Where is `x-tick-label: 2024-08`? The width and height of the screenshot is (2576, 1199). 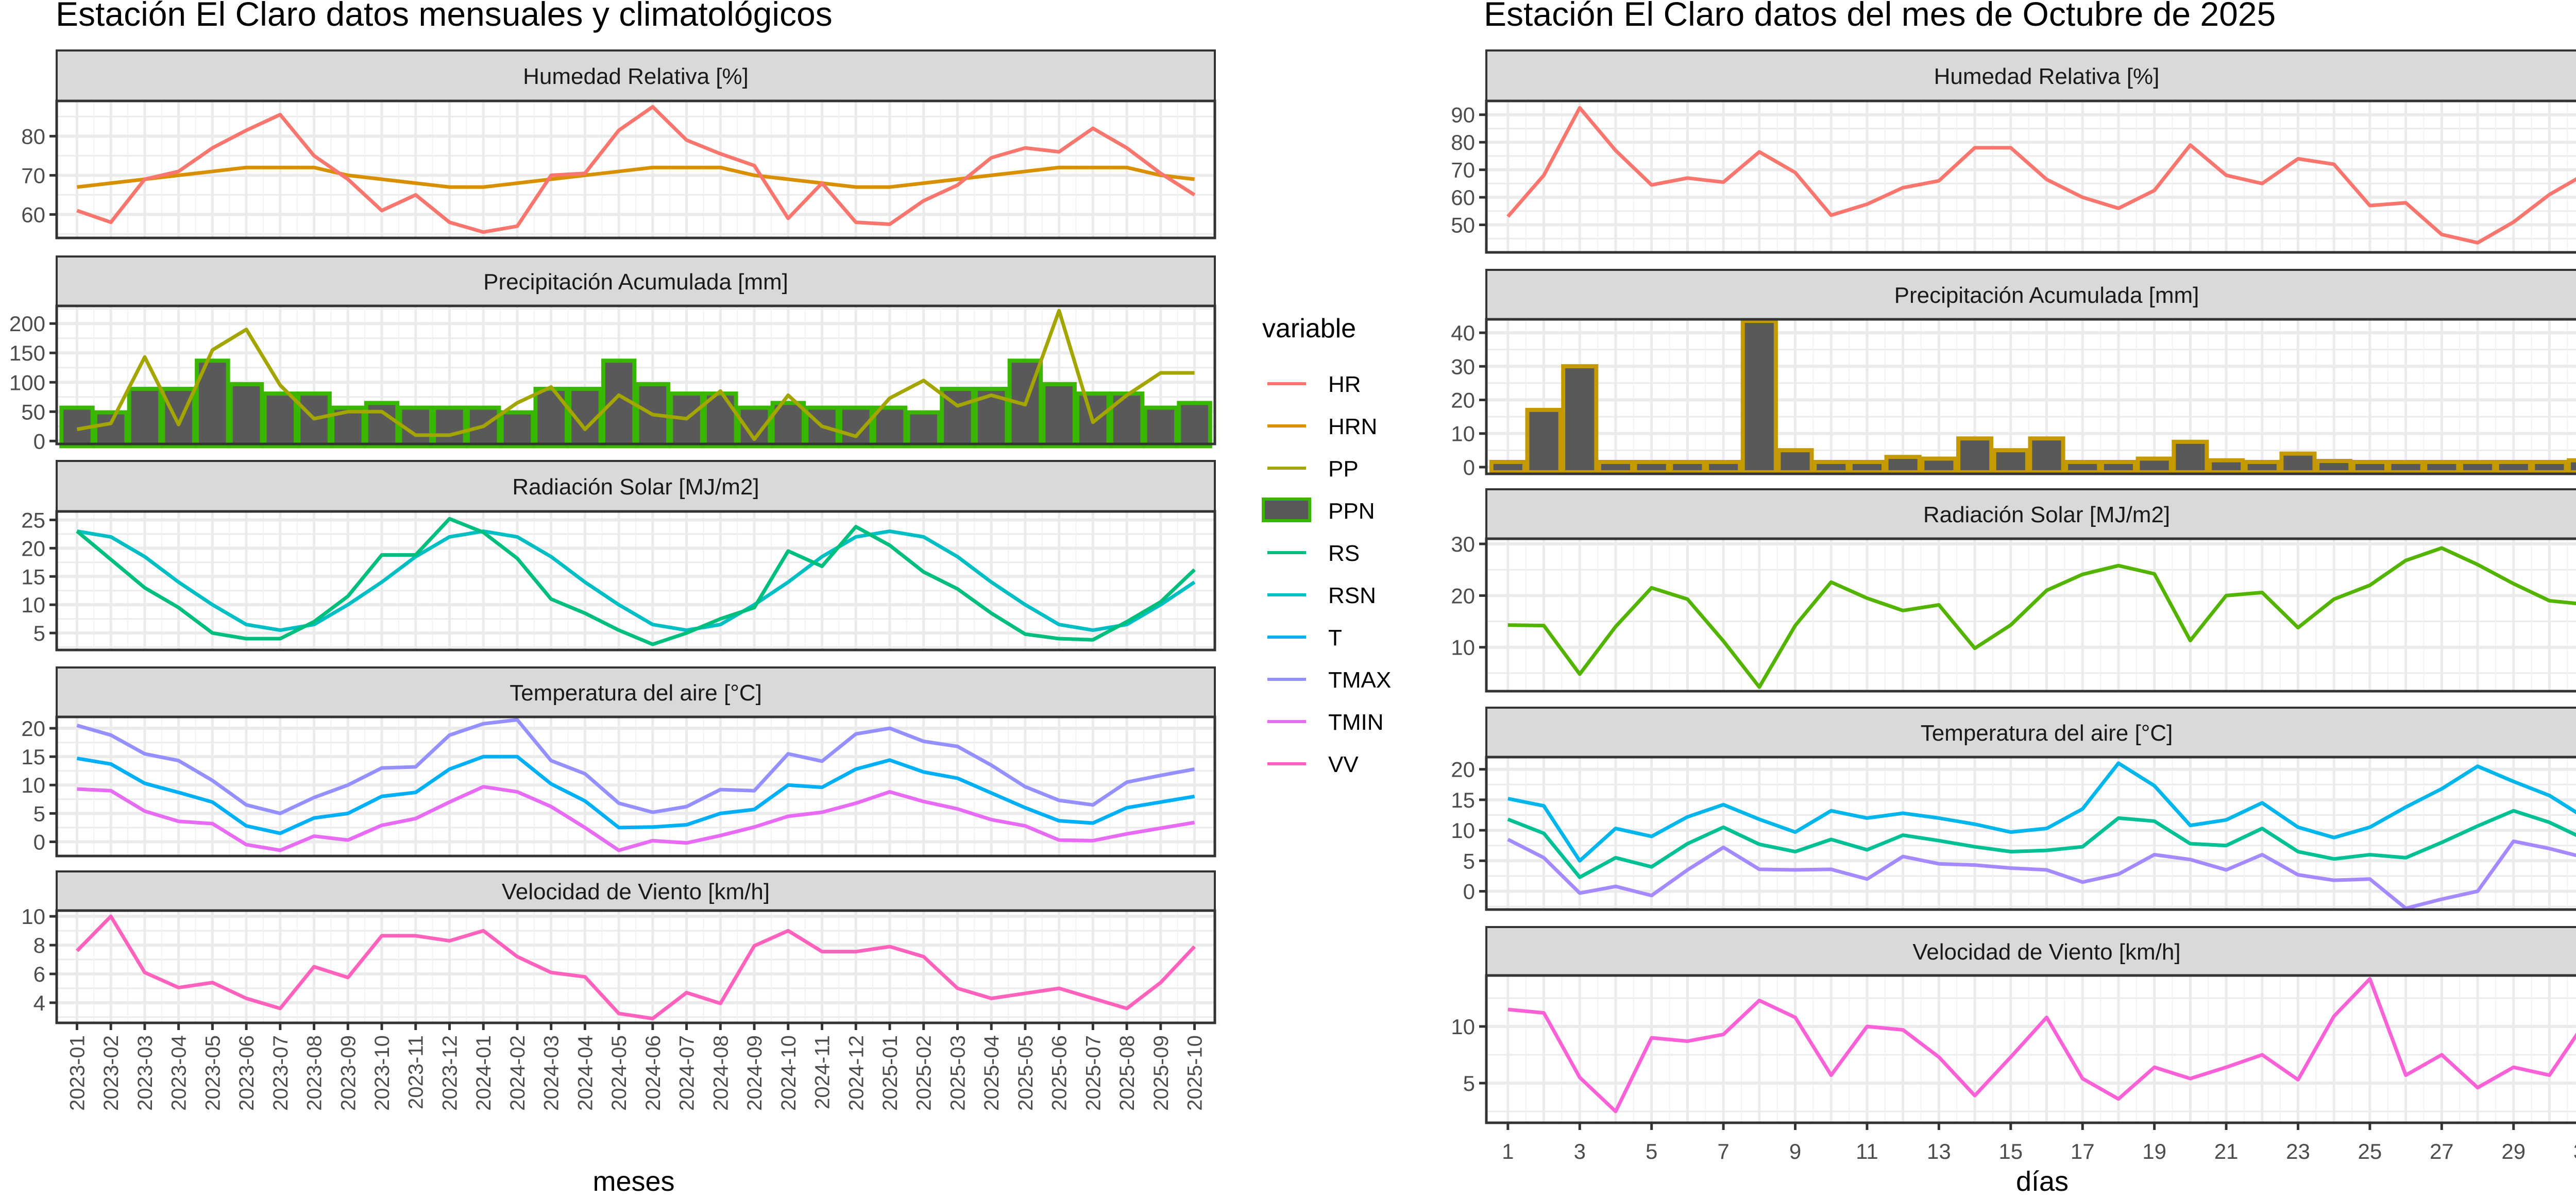 x-tick-label: 2024-08 is located at coordinates (720, 1073).